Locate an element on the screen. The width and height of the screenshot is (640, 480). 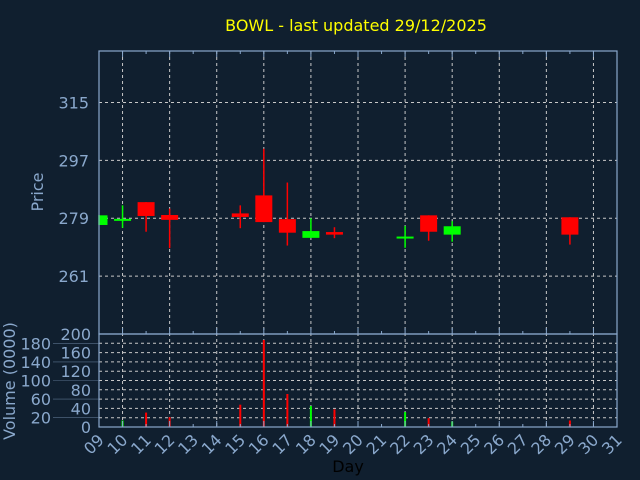
volume-axis-label: Volume (0000) is located at coordinates (9, 381).